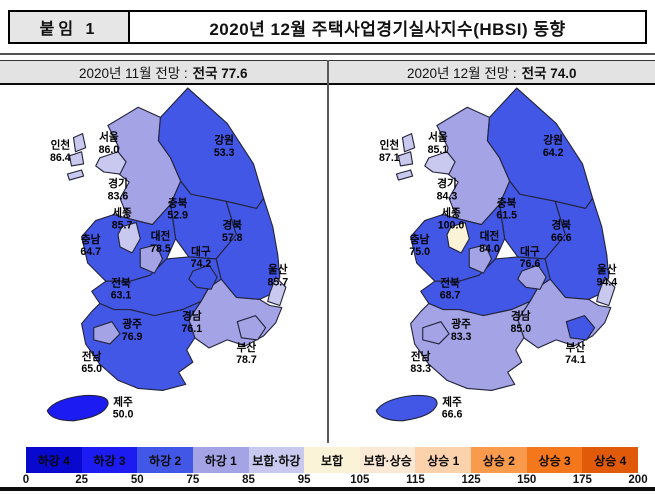 The image size is (655, 495). I want to click on horizontal-rule-bottom, so click(327, 489).